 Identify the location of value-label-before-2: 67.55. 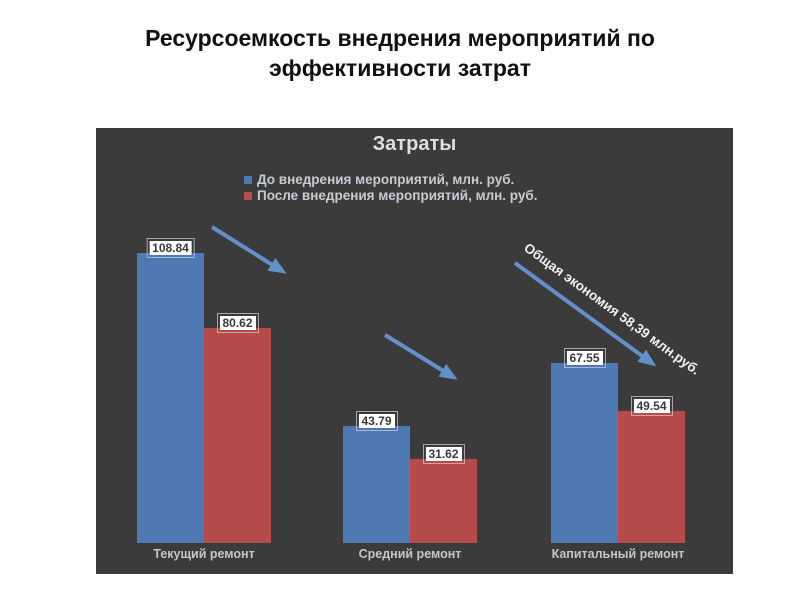
(584, 358).